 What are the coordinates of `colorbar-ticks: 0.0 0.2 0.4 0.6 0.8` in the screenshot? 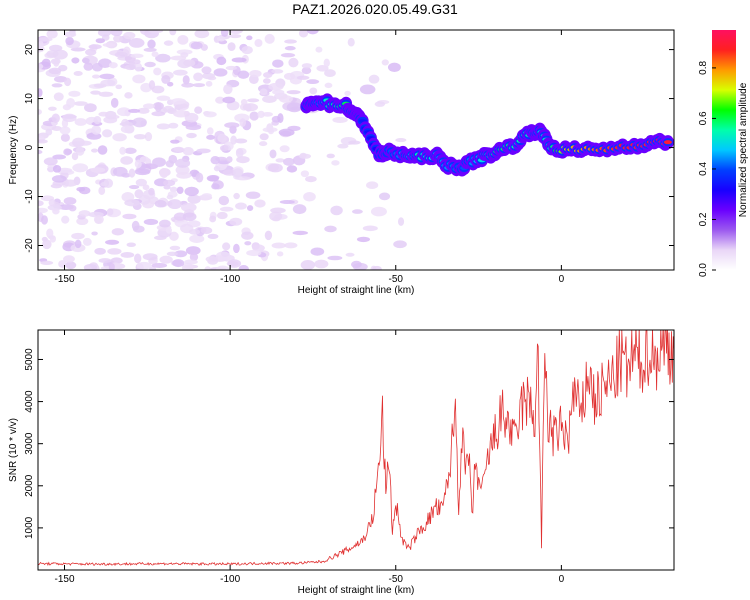 It's located at (707, 169).